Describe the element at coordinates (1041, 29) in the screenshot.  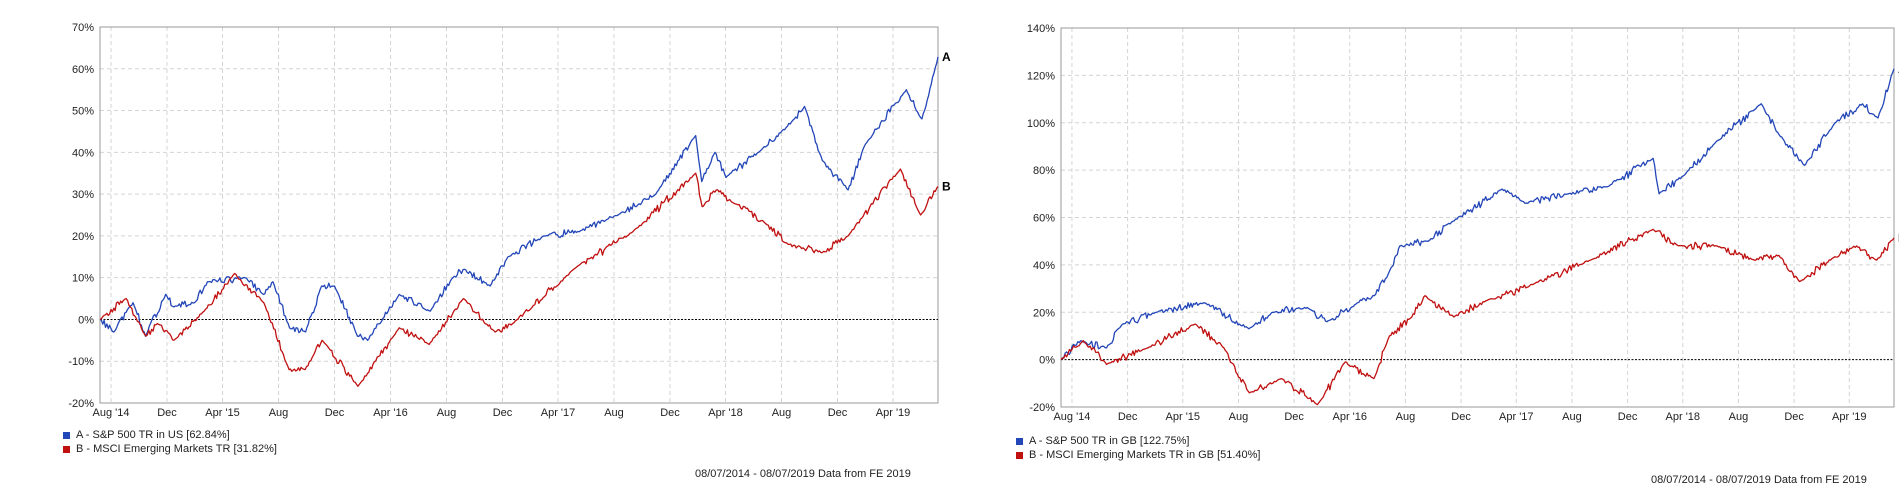
I see `right-y-tick-label: 140%` at that location.